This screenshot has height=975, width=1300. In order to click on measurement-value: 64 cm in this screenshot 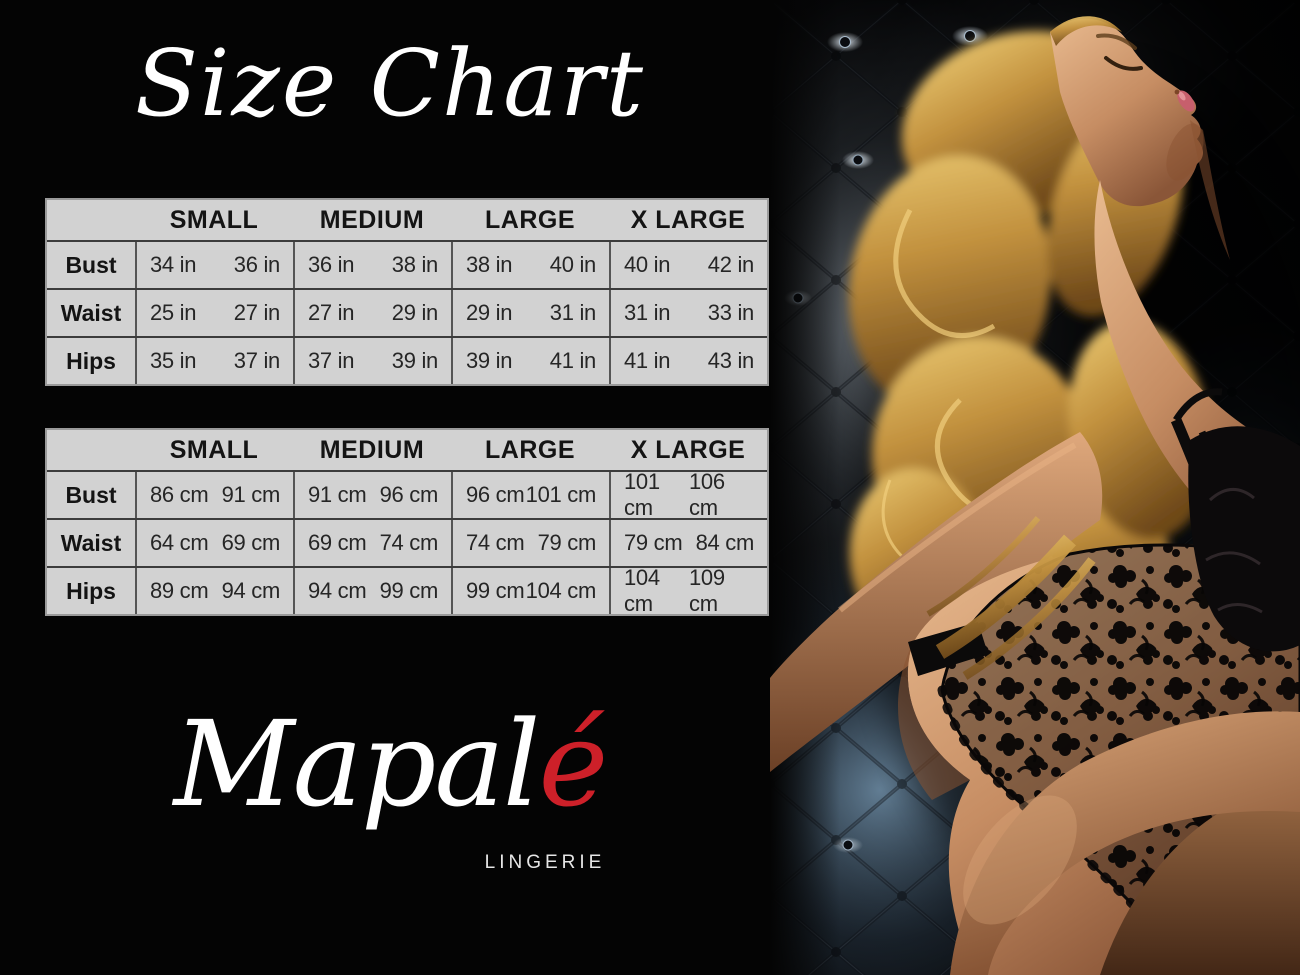, I will do `click(179, 542)`.